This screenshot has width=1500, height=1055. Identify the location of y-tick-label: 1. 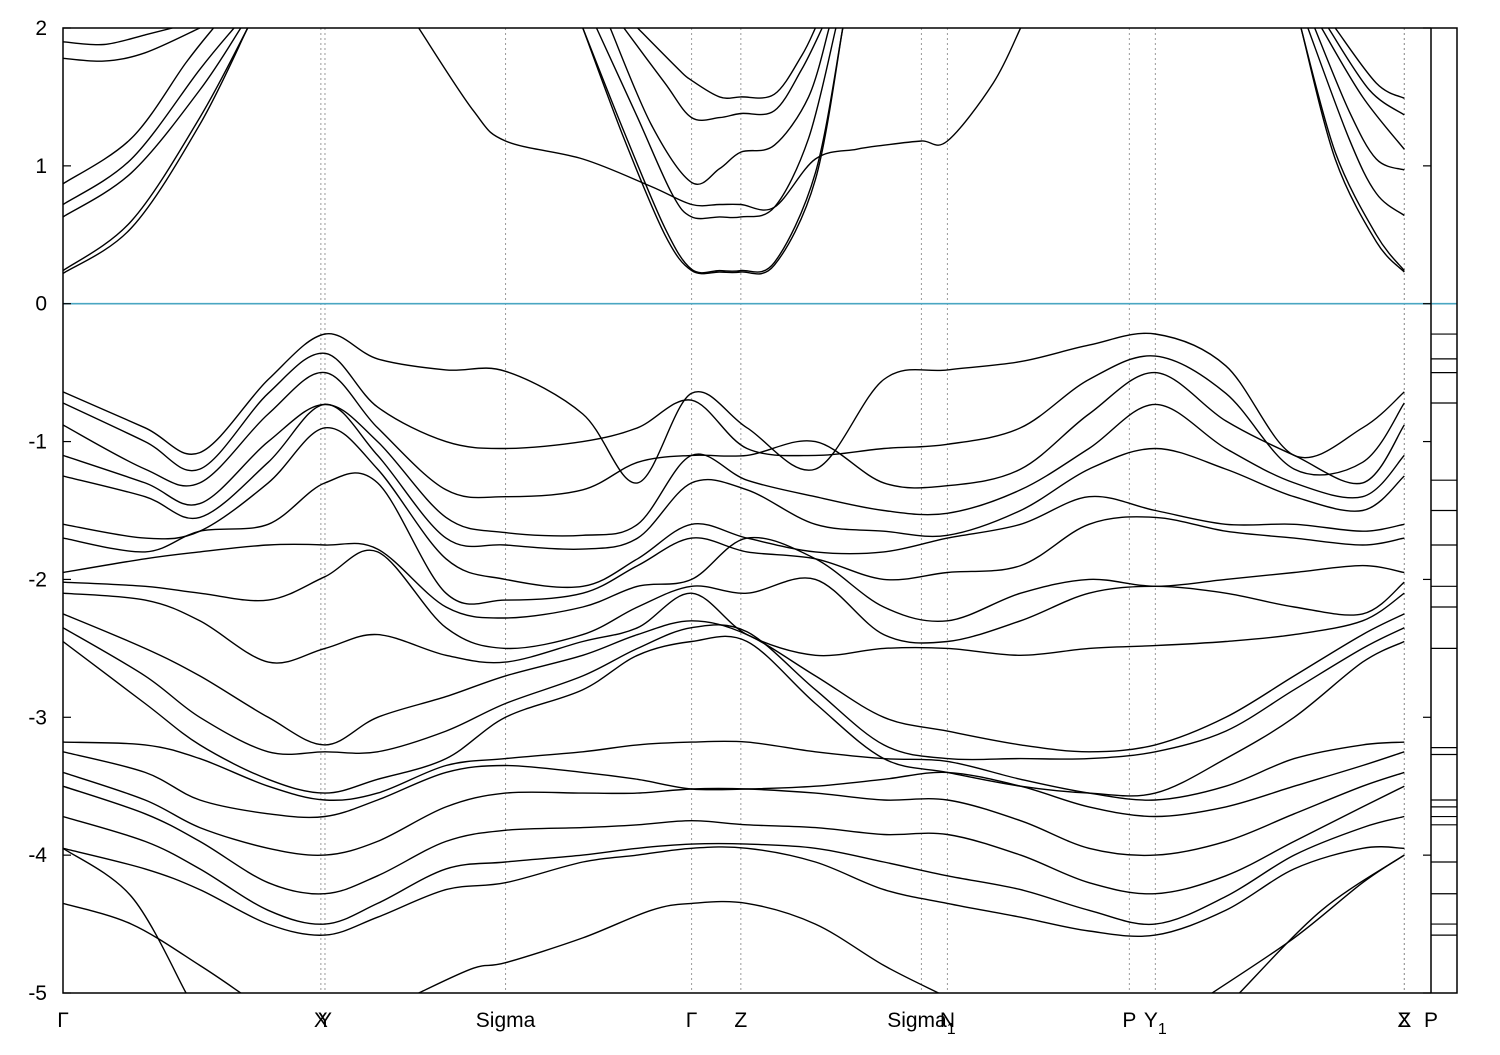
(41, 166).